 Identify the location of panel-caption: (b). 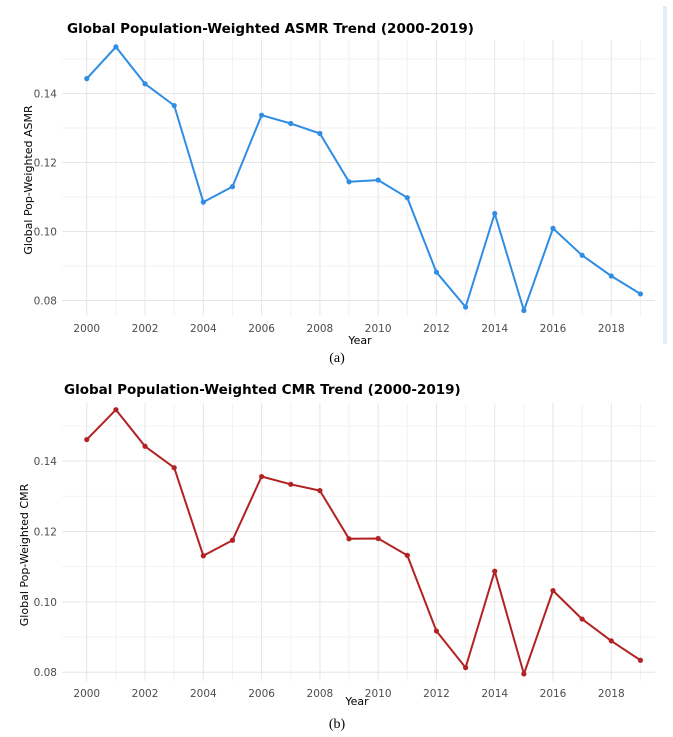
(337, 724).